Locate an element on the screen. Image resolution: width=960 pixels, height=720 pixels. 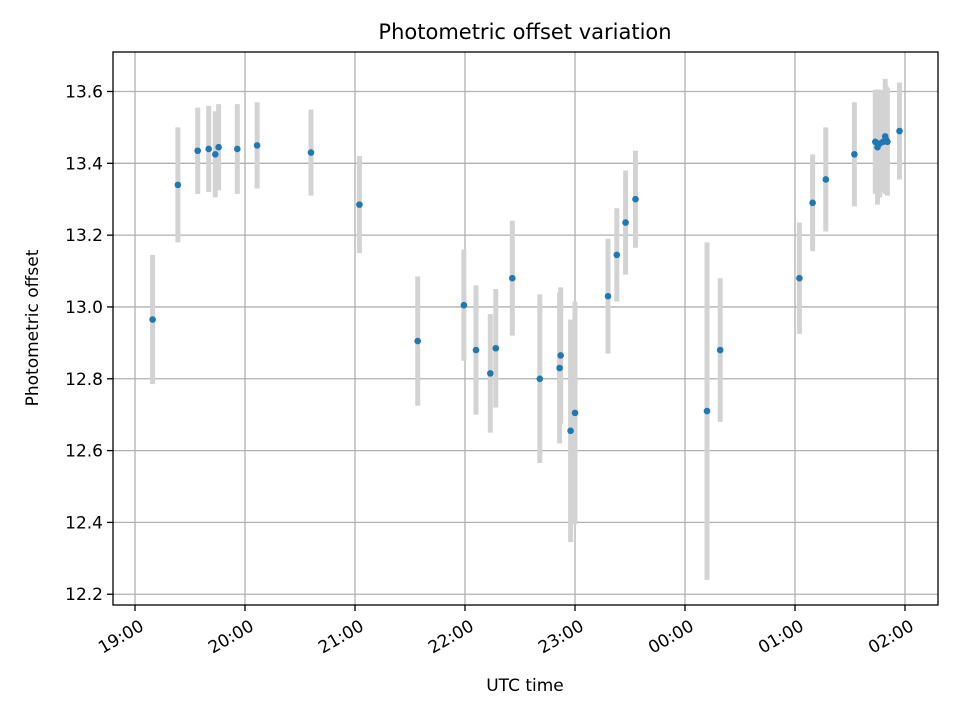
y-tick-label: 13.0 is located at coordinates (84, 308).